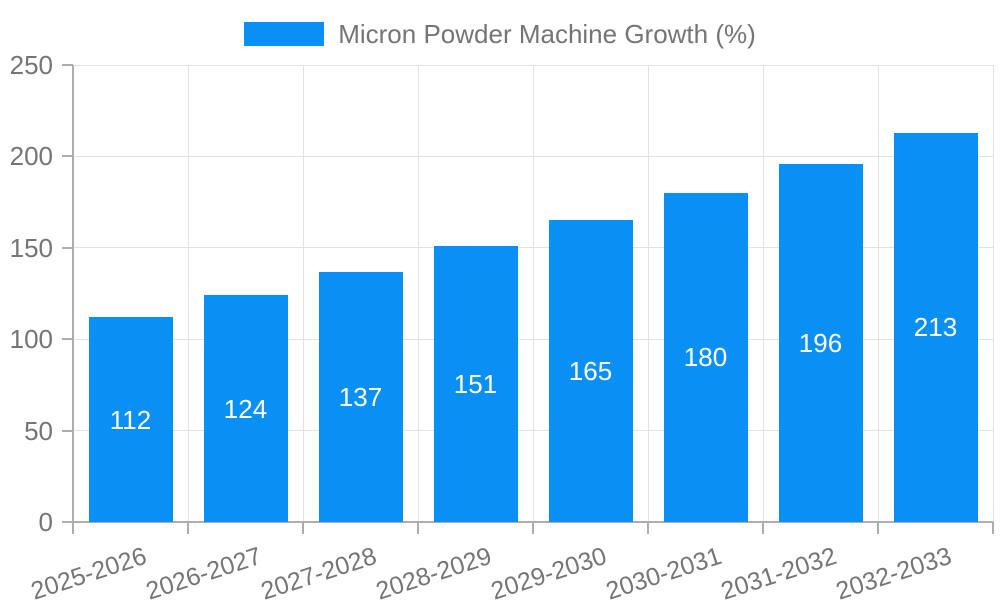 Image resolution: width=1000 pixels, height=600 pixels. I want to click on y-tick-label: 250, so click(31, 65).